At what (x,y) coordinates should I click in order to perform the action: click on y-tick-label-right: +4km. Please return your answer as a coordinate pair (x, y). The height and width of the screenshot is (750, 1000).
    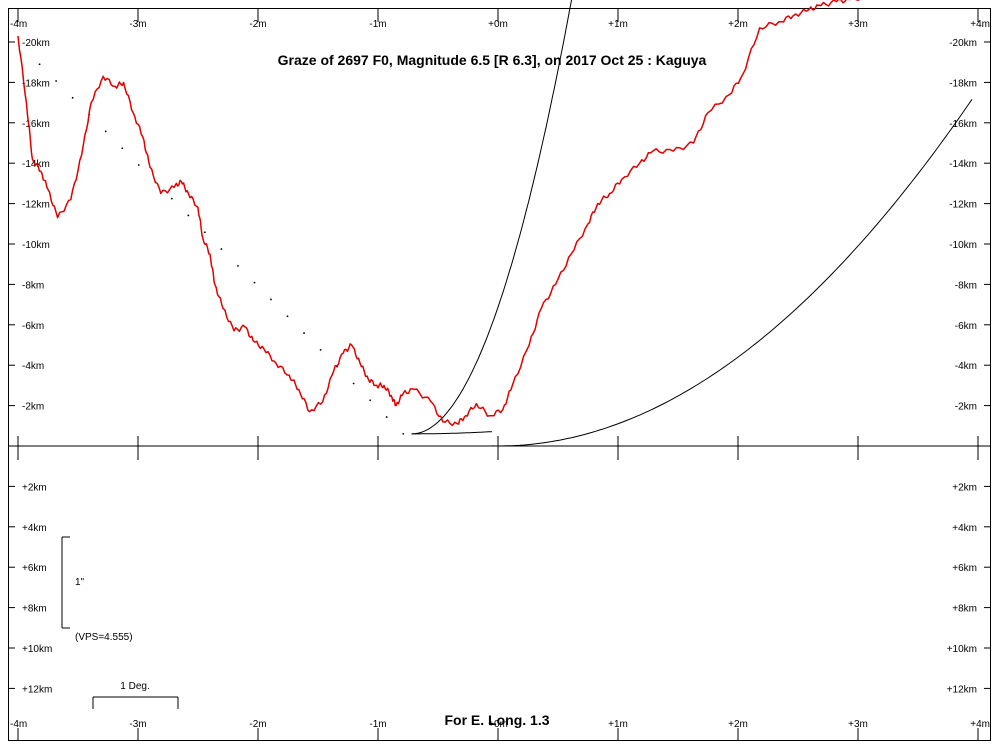
    Looking at the image, I should click on (964, 528).